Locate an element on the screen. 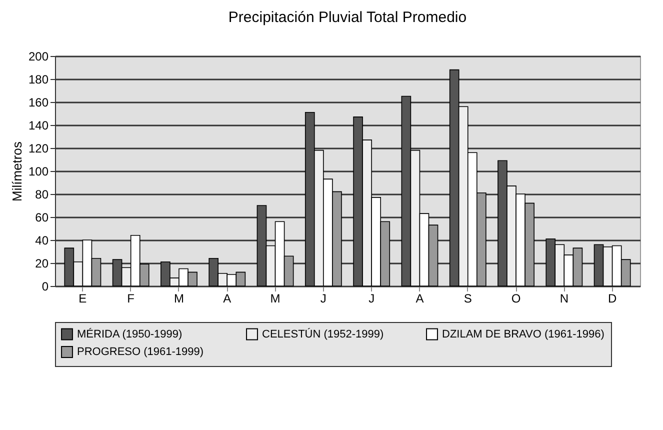 The image size is (663, 430). x-tick-label: N is located at coordinates (564, 299).